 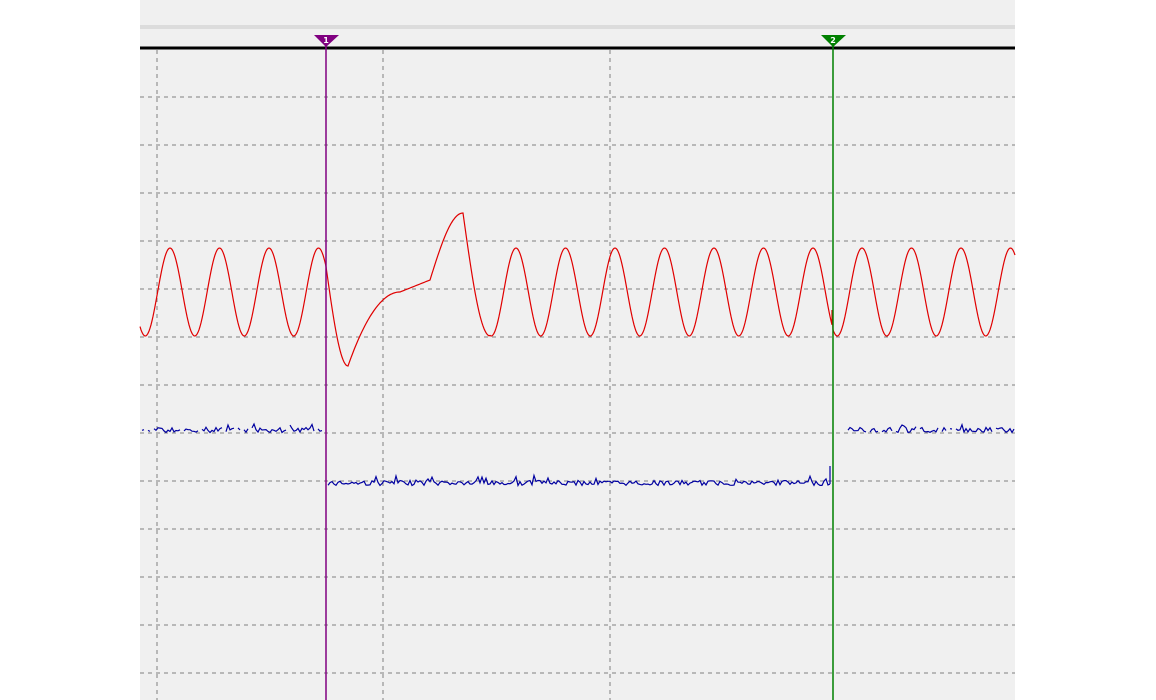 What do you see at coordinates (578, 455) in the screenshot?
I see `blue-trace` at bounding box center [578, 455].